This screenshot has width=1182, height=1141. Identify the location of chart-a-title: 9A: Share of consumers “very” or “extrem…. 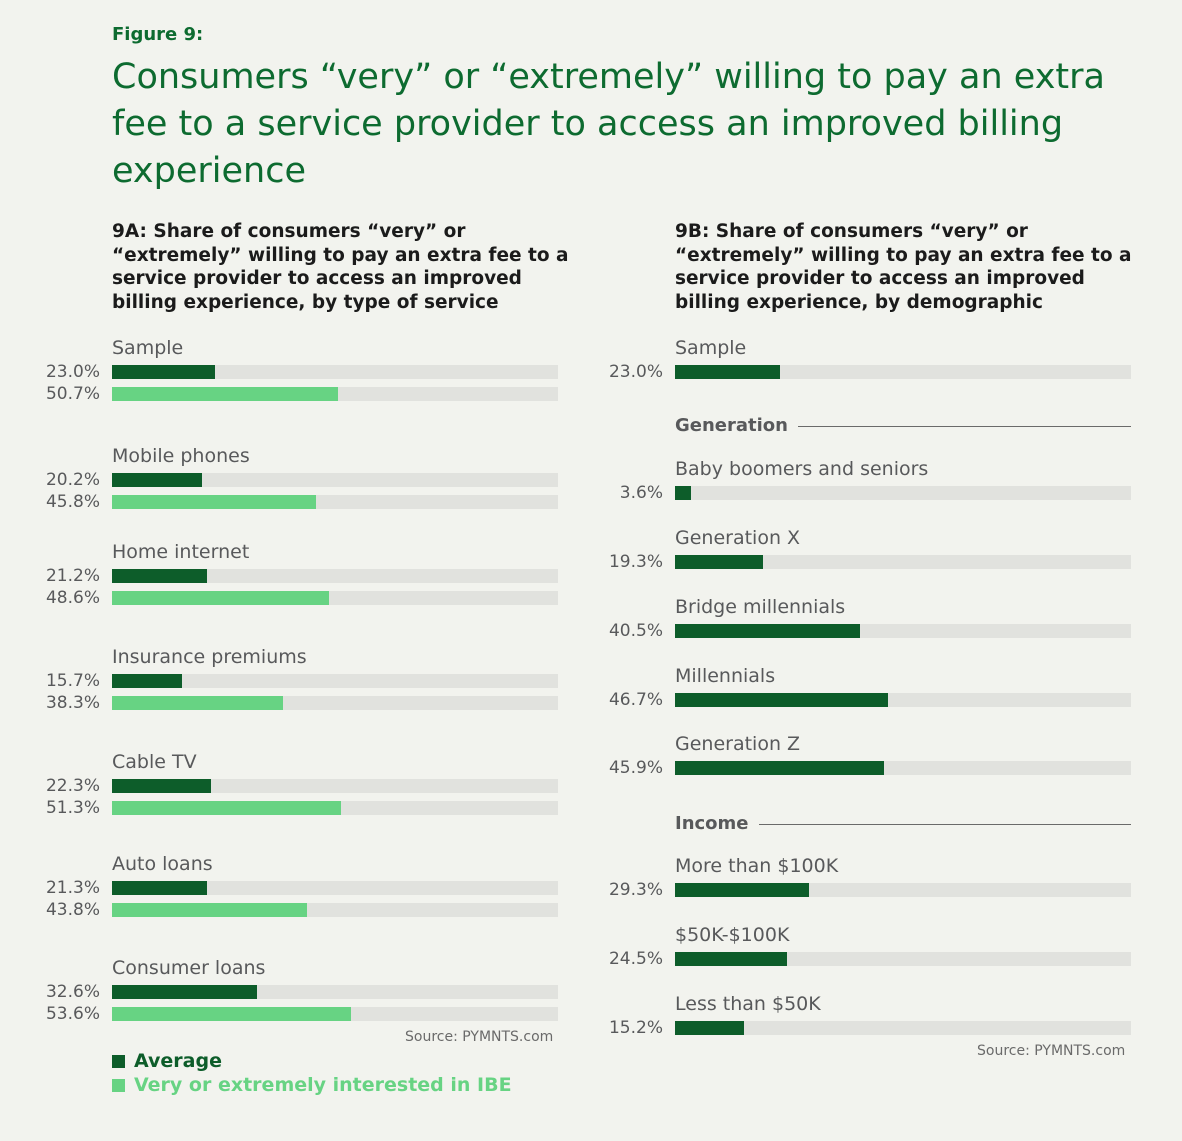
(340, 267).